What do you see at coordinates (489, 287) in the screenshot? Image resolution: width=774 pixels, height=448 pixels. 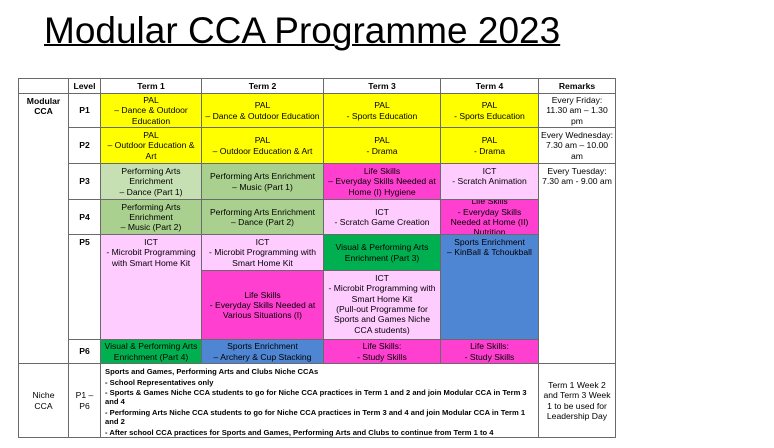 I see `table-cell: Sports Enrichment – KinBall & Tchoukball` at bounding box center [489, 287].